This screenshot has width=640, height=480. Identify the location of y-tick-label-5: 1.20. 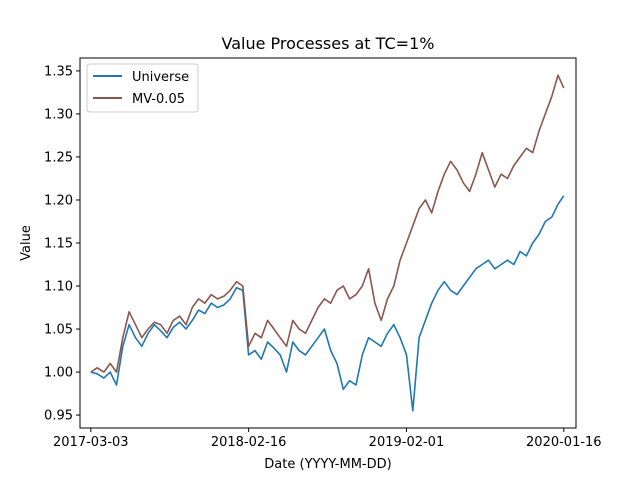
(58, 200).